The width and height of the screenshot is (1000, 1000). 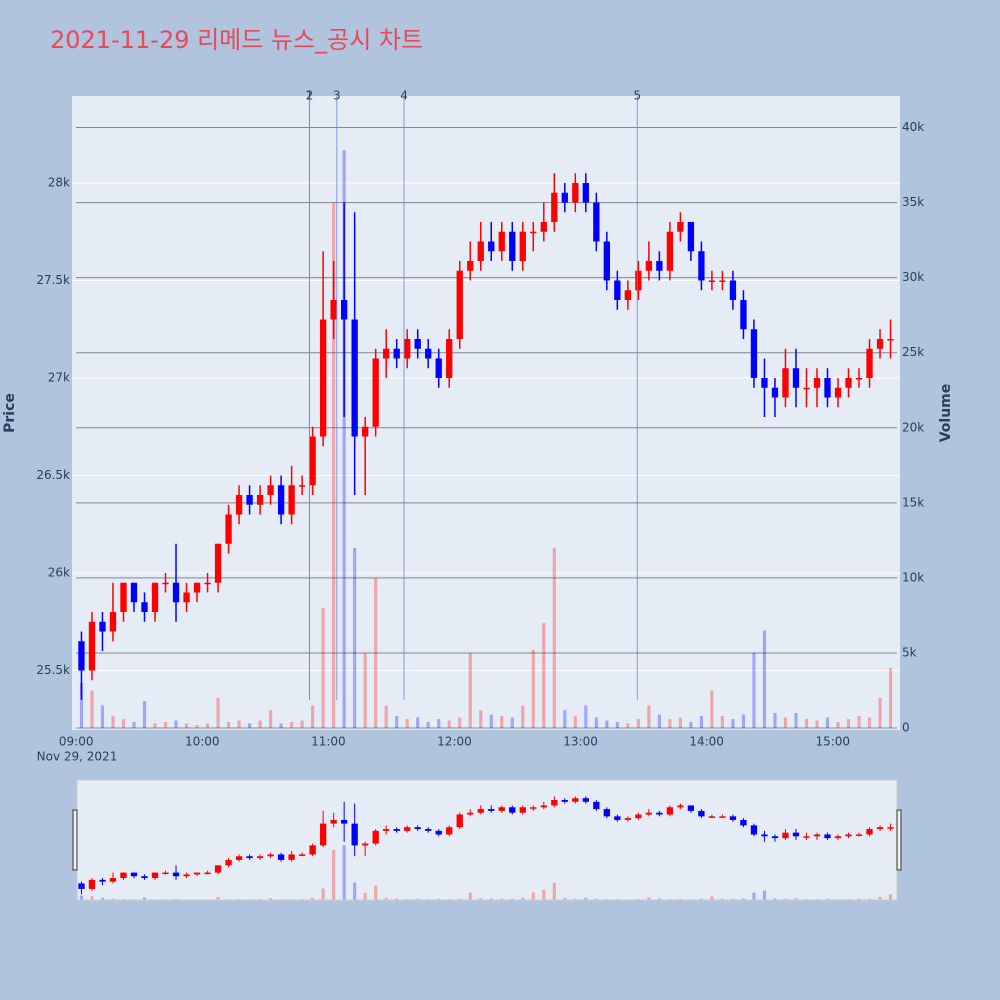 I want to click on y-tick-label: 27k, so click(x=59, y=377).